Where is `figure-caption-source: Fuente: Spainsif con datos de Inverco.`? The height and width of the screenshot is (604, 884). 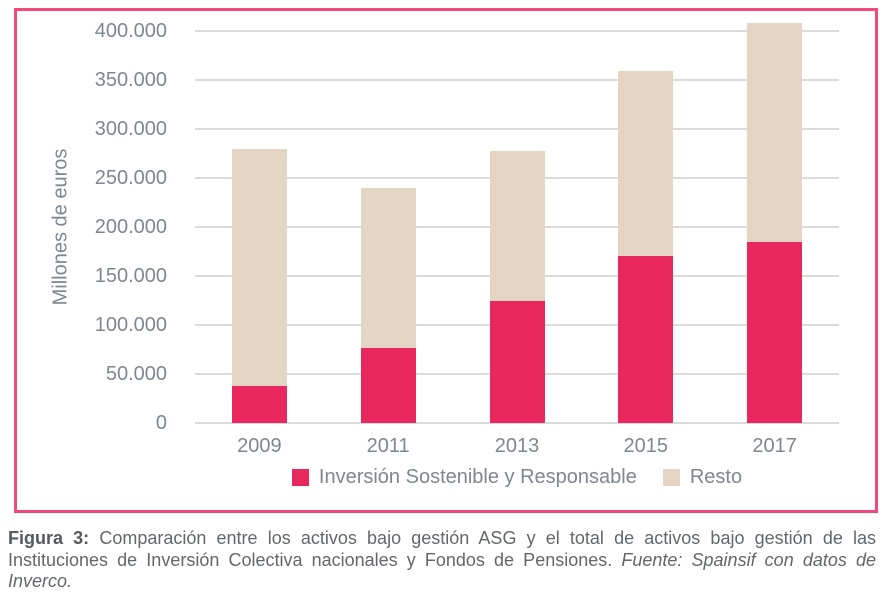
figure-caption-source: Fuente: Spainsif con datos de Inverco. is located at coordinates (442, 570).